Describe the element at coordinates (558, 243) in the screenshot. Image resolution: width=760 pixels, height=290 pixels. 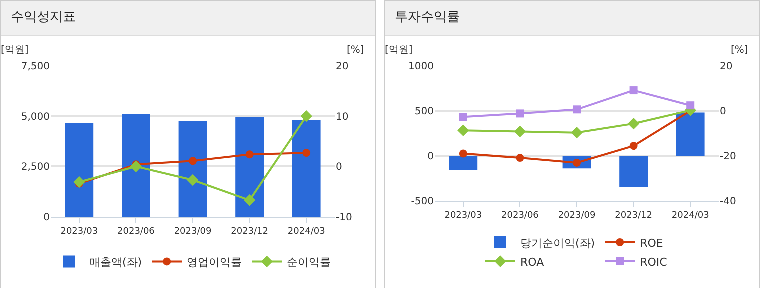
I see `legend-label: 당기순이익(좌)` at that location.